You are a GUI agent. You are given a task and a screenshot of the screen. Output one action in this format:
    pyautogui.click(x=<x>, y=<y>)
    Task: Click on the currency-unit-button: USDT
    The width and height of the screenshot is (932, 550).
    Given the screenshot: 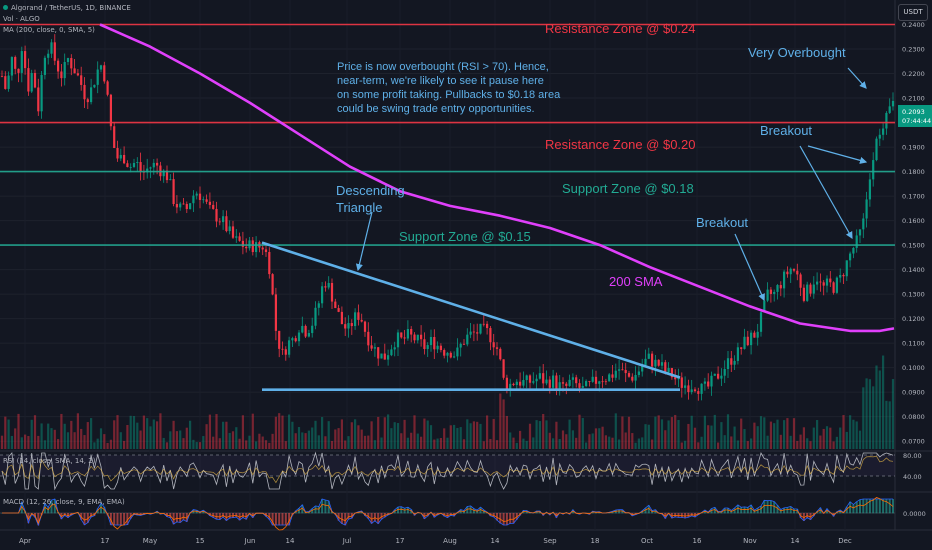 What is the action you would take?
    pyautogui.click(x=913, y=12)
    